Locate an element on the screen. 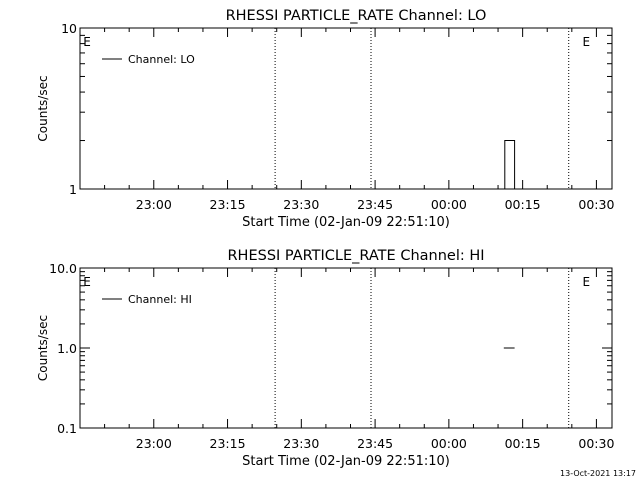 Image resolution: width=640 pixels, height=480 pixels. y-tick-label: 10 is located at coordinates (69, 28).